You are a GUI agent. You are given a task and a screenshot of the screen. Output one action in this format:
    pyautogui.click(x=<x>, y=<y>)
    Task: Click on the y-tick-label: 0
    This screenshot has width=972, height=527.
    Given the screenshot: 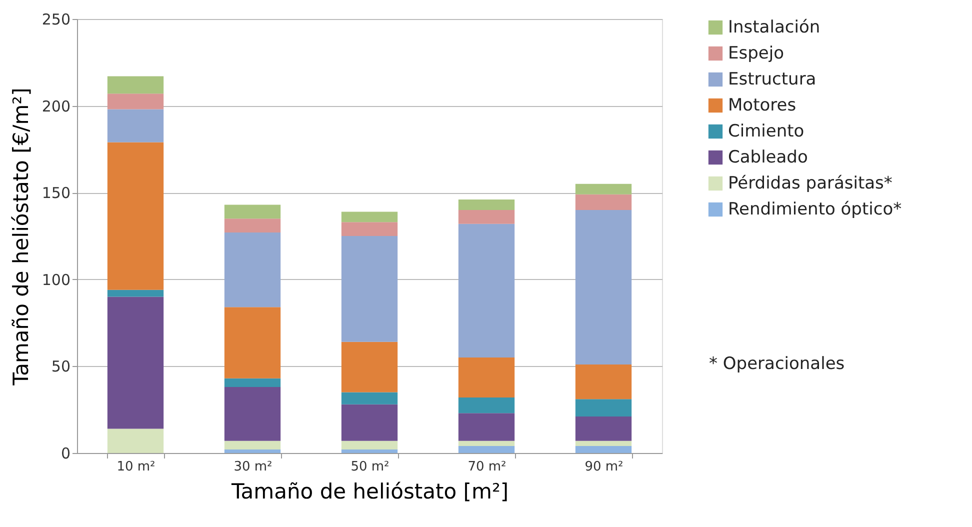 What is the action you would take?
    pyautogui.click(x=65, y=453)
    